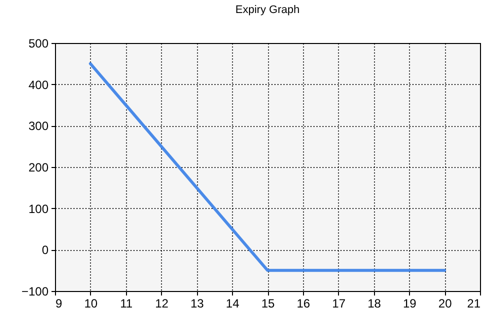  Describe the element at coordinates (233, 303) in the screenshot. I see `x-tick-label: 14` at that location.